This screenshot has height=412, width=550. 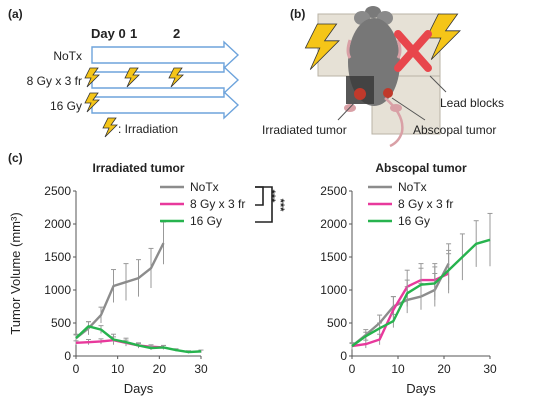 What do you see at coordinates (57, 290) in the screenshot?
I see `y-tick-label-0-2: 1000` at bounding box center [57, 290].